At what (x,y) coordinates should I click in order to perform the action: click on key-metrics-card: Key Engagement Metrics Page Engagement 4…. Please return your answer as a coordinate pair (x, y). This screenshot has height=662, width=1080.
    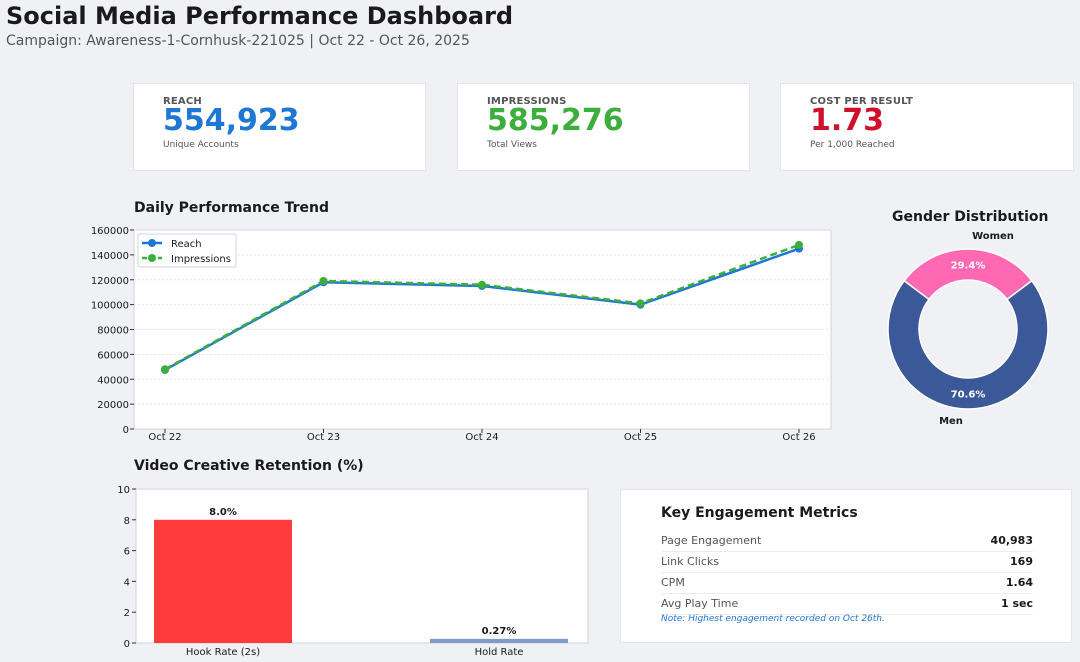
    Looking at the image, I should click on (846, 566).